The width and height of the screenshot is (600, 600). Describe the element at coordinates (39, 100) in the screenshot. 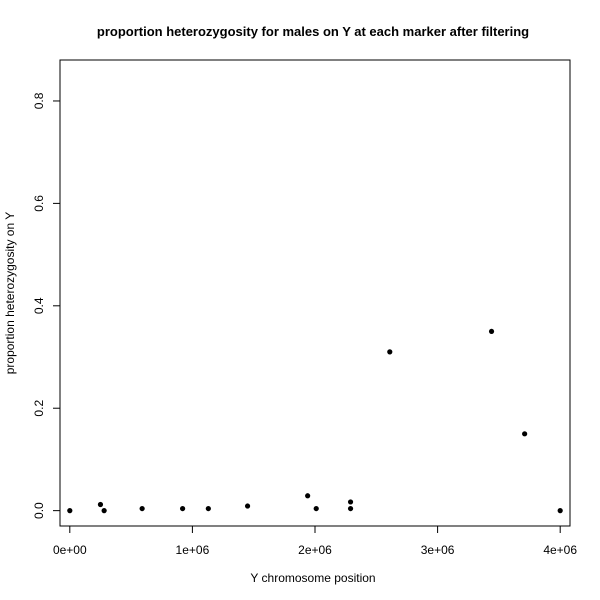

I see `y-tick-label: 0.8` at that location.